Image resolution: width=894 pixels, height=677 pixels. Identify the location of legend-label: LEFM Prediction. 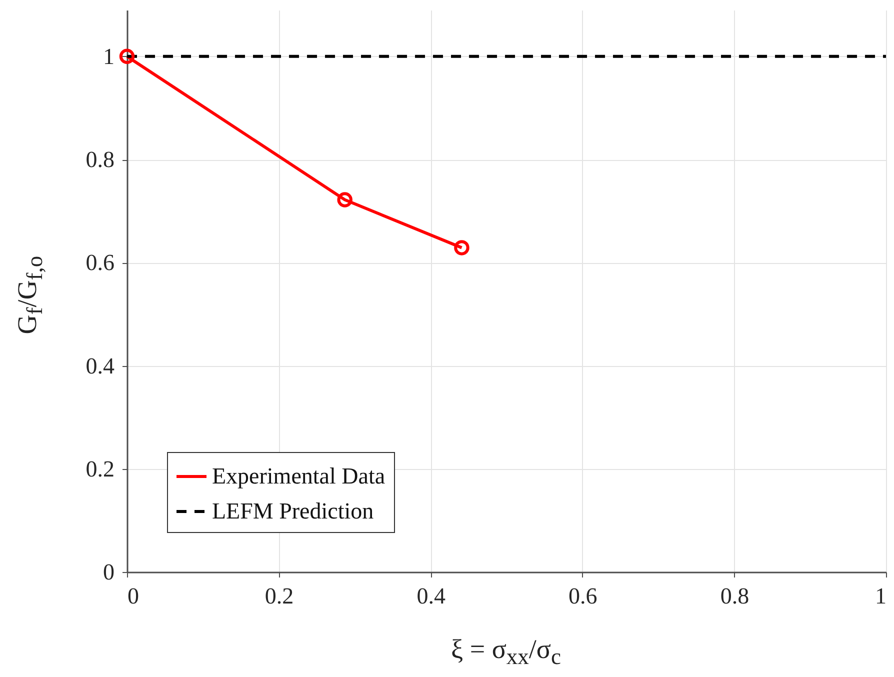
(293, 511).